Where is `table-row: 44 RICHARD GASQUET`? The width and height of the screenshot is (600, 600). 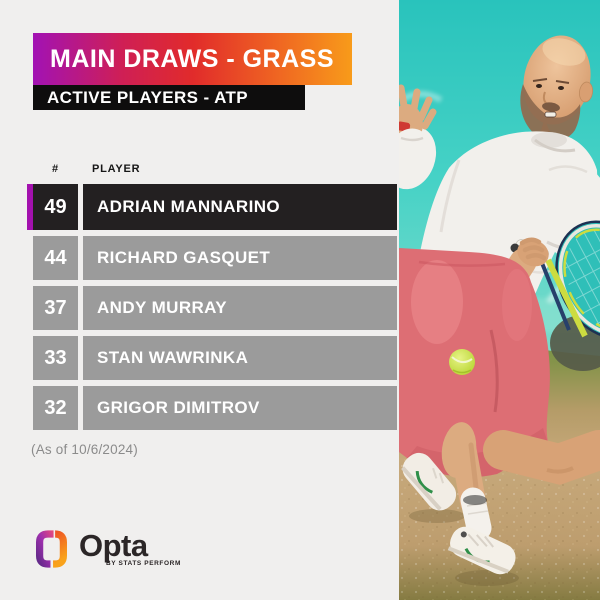 table-row: 44 RICHARD GASQUET is located at coordinates (215, 258).